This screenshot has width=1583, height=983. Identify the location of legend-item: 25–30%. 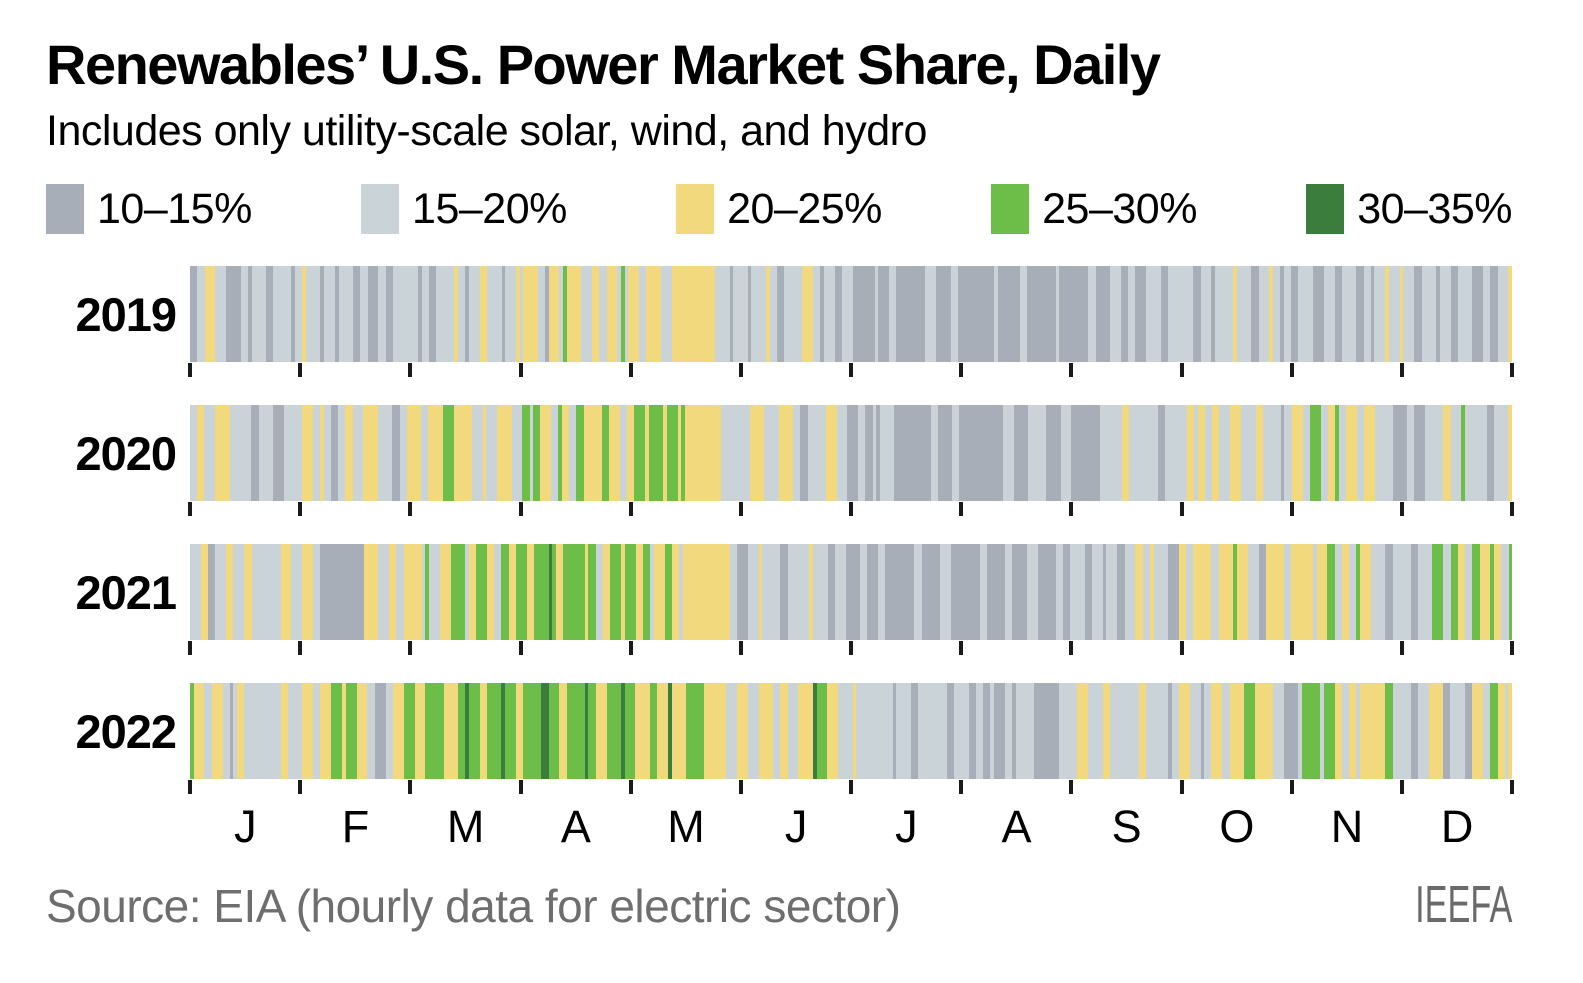
(1094, 209).